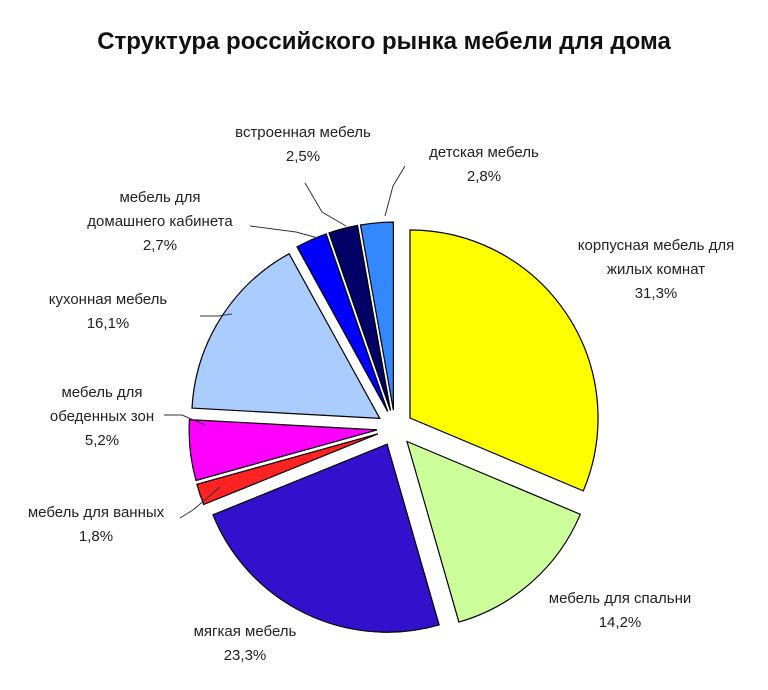  I want to click on slice-label: встроенная мебель 2,5%, so click(303, 144).